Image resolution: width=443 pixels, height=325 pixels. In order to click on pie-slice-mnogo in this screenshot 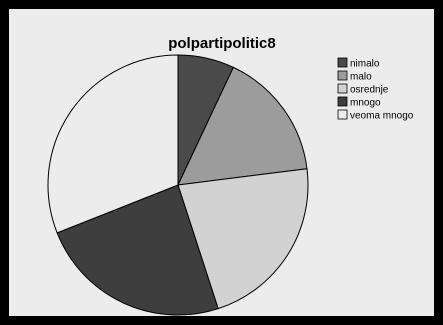, I will do `click(137, 250)`.